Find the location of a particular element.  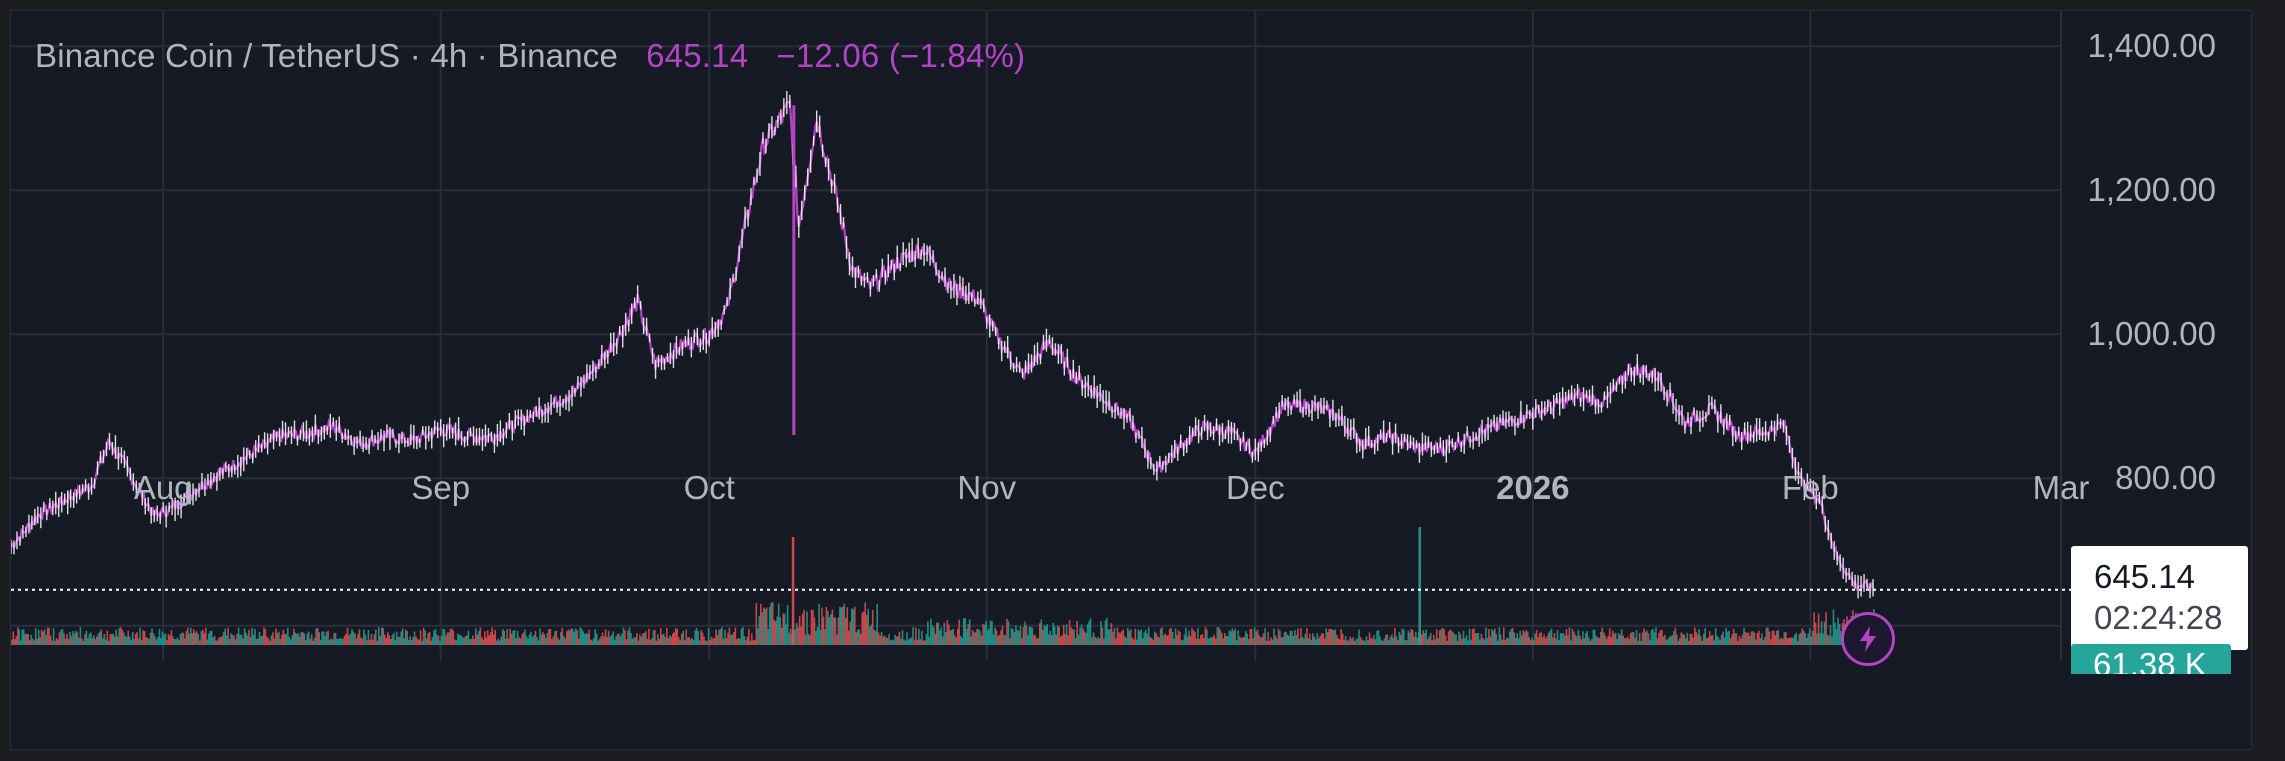

symbol-name: Binance Coin / TetherUS is located at coordinates (218, 55).